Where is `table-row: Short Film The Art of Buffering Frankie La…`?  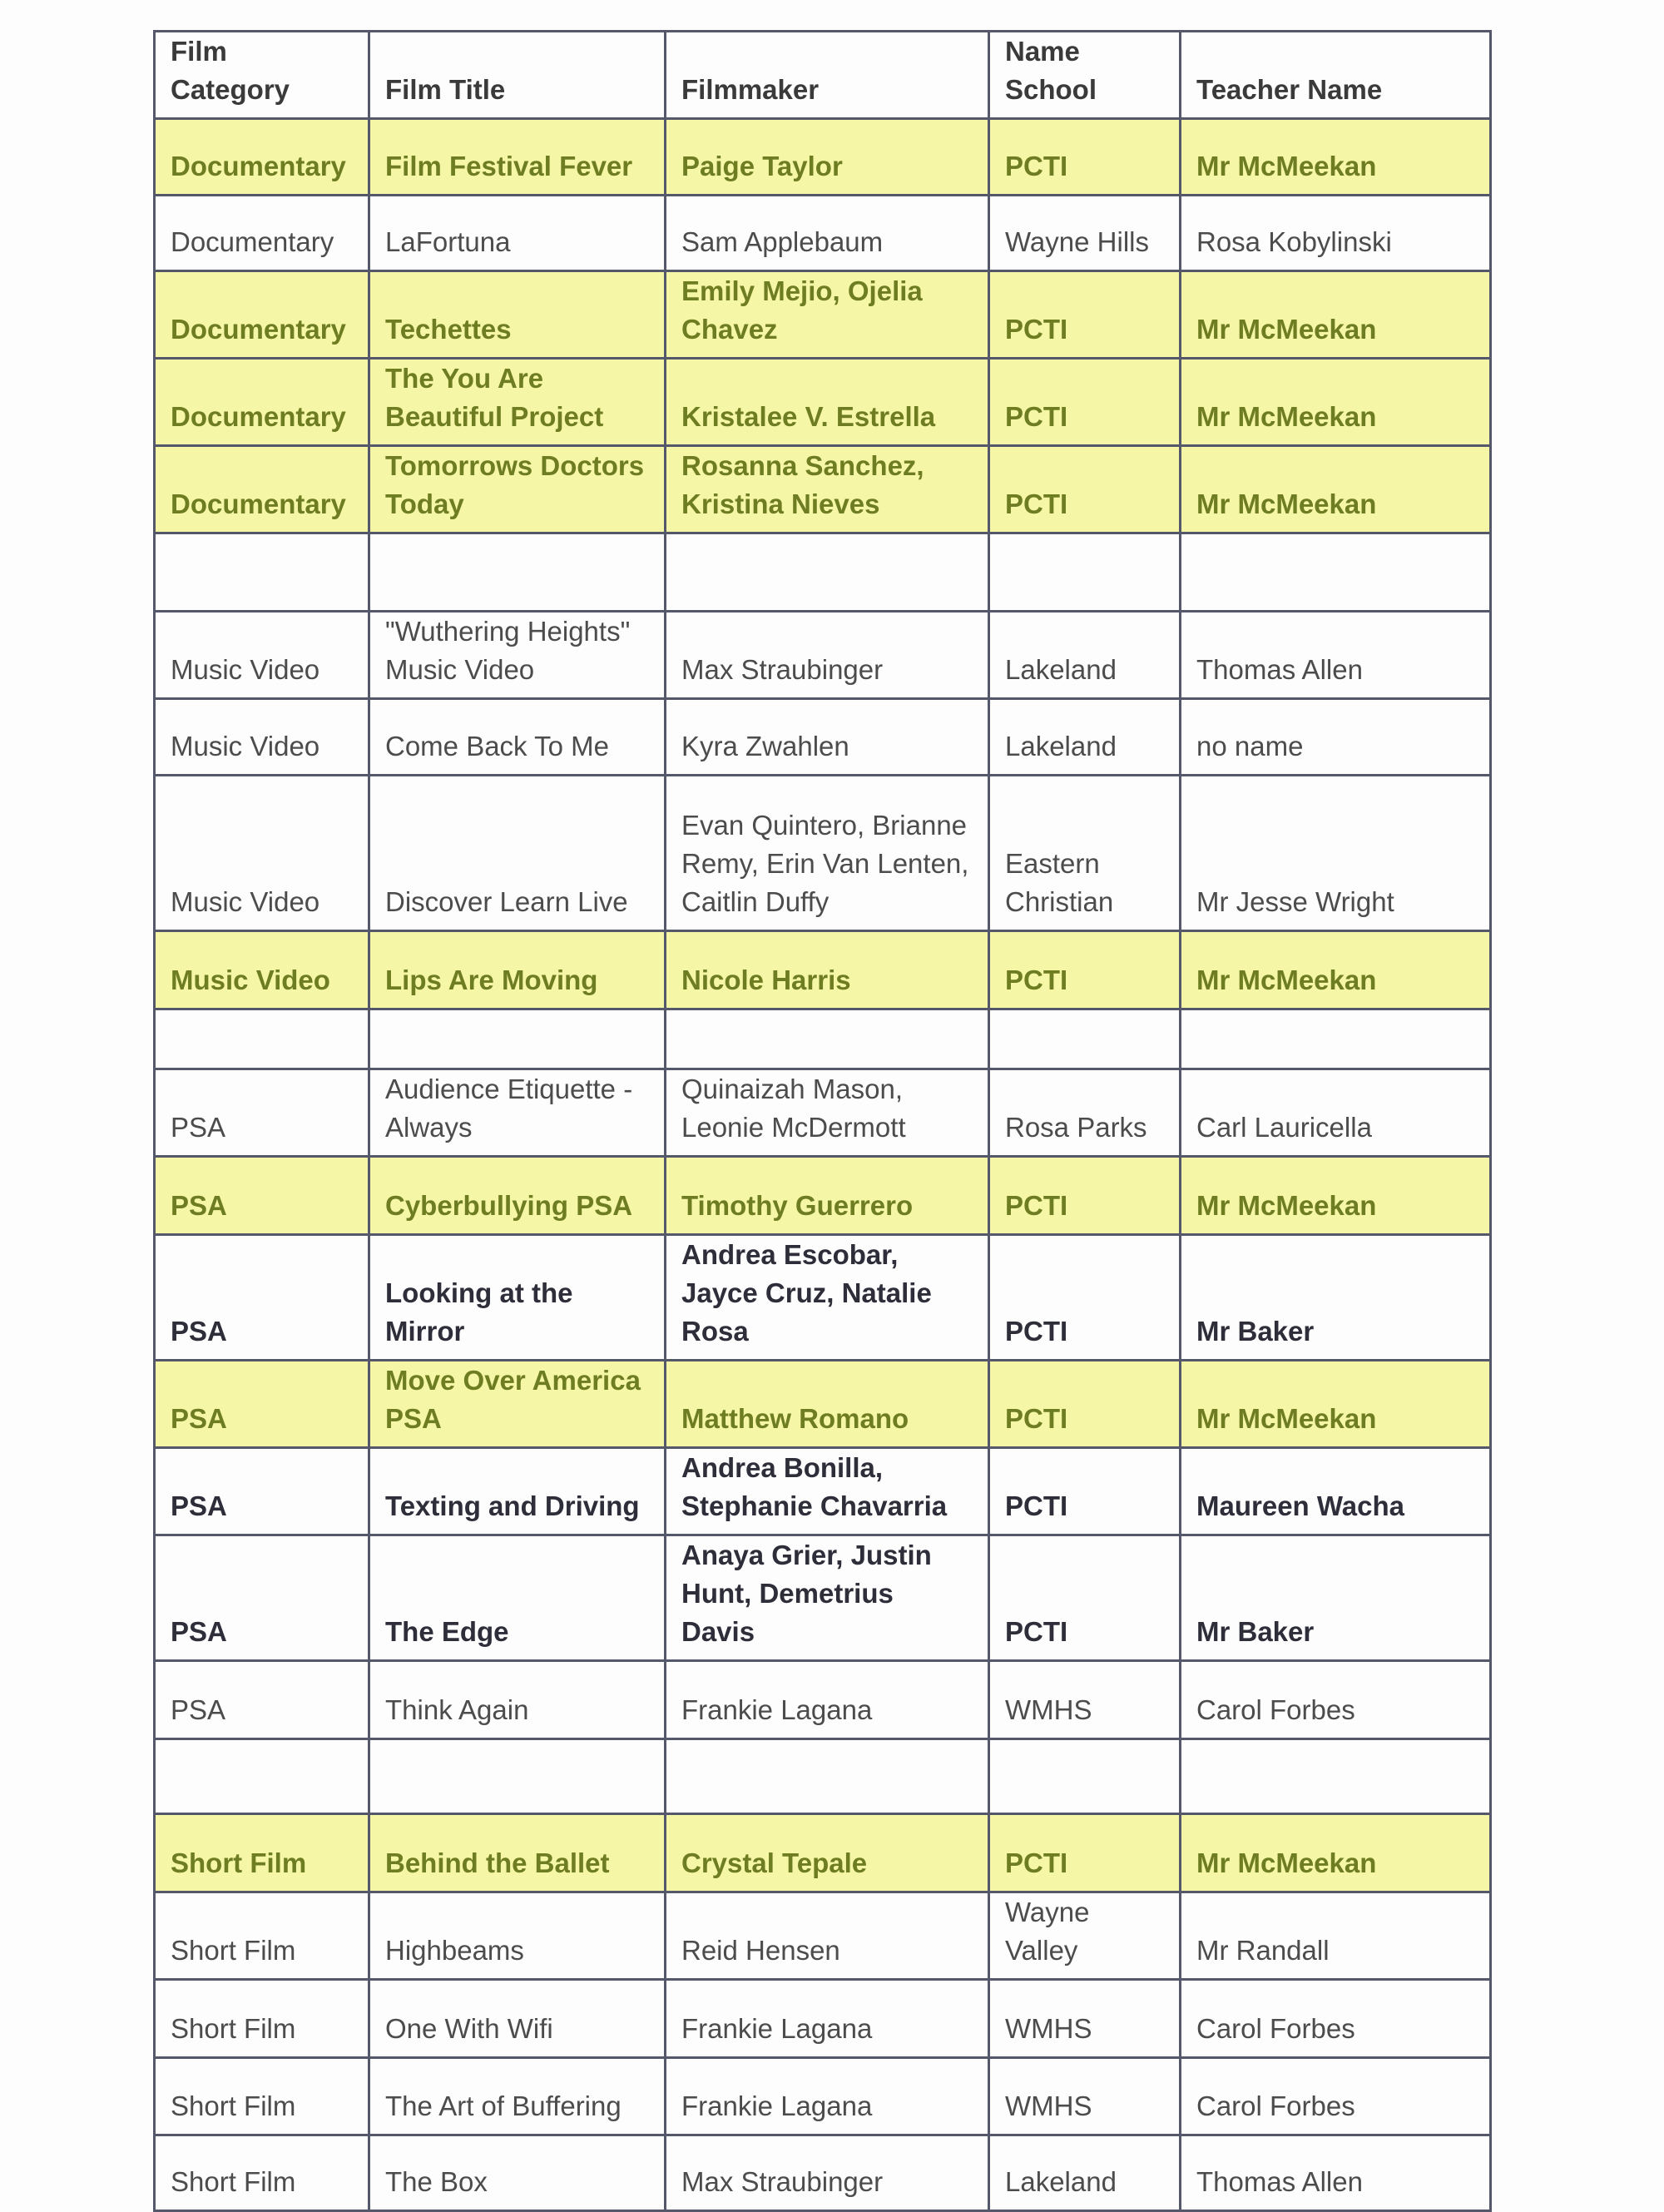
table-row: Short Film The Art of Buffering Frankie La… is located at coordinates (822, 2096).